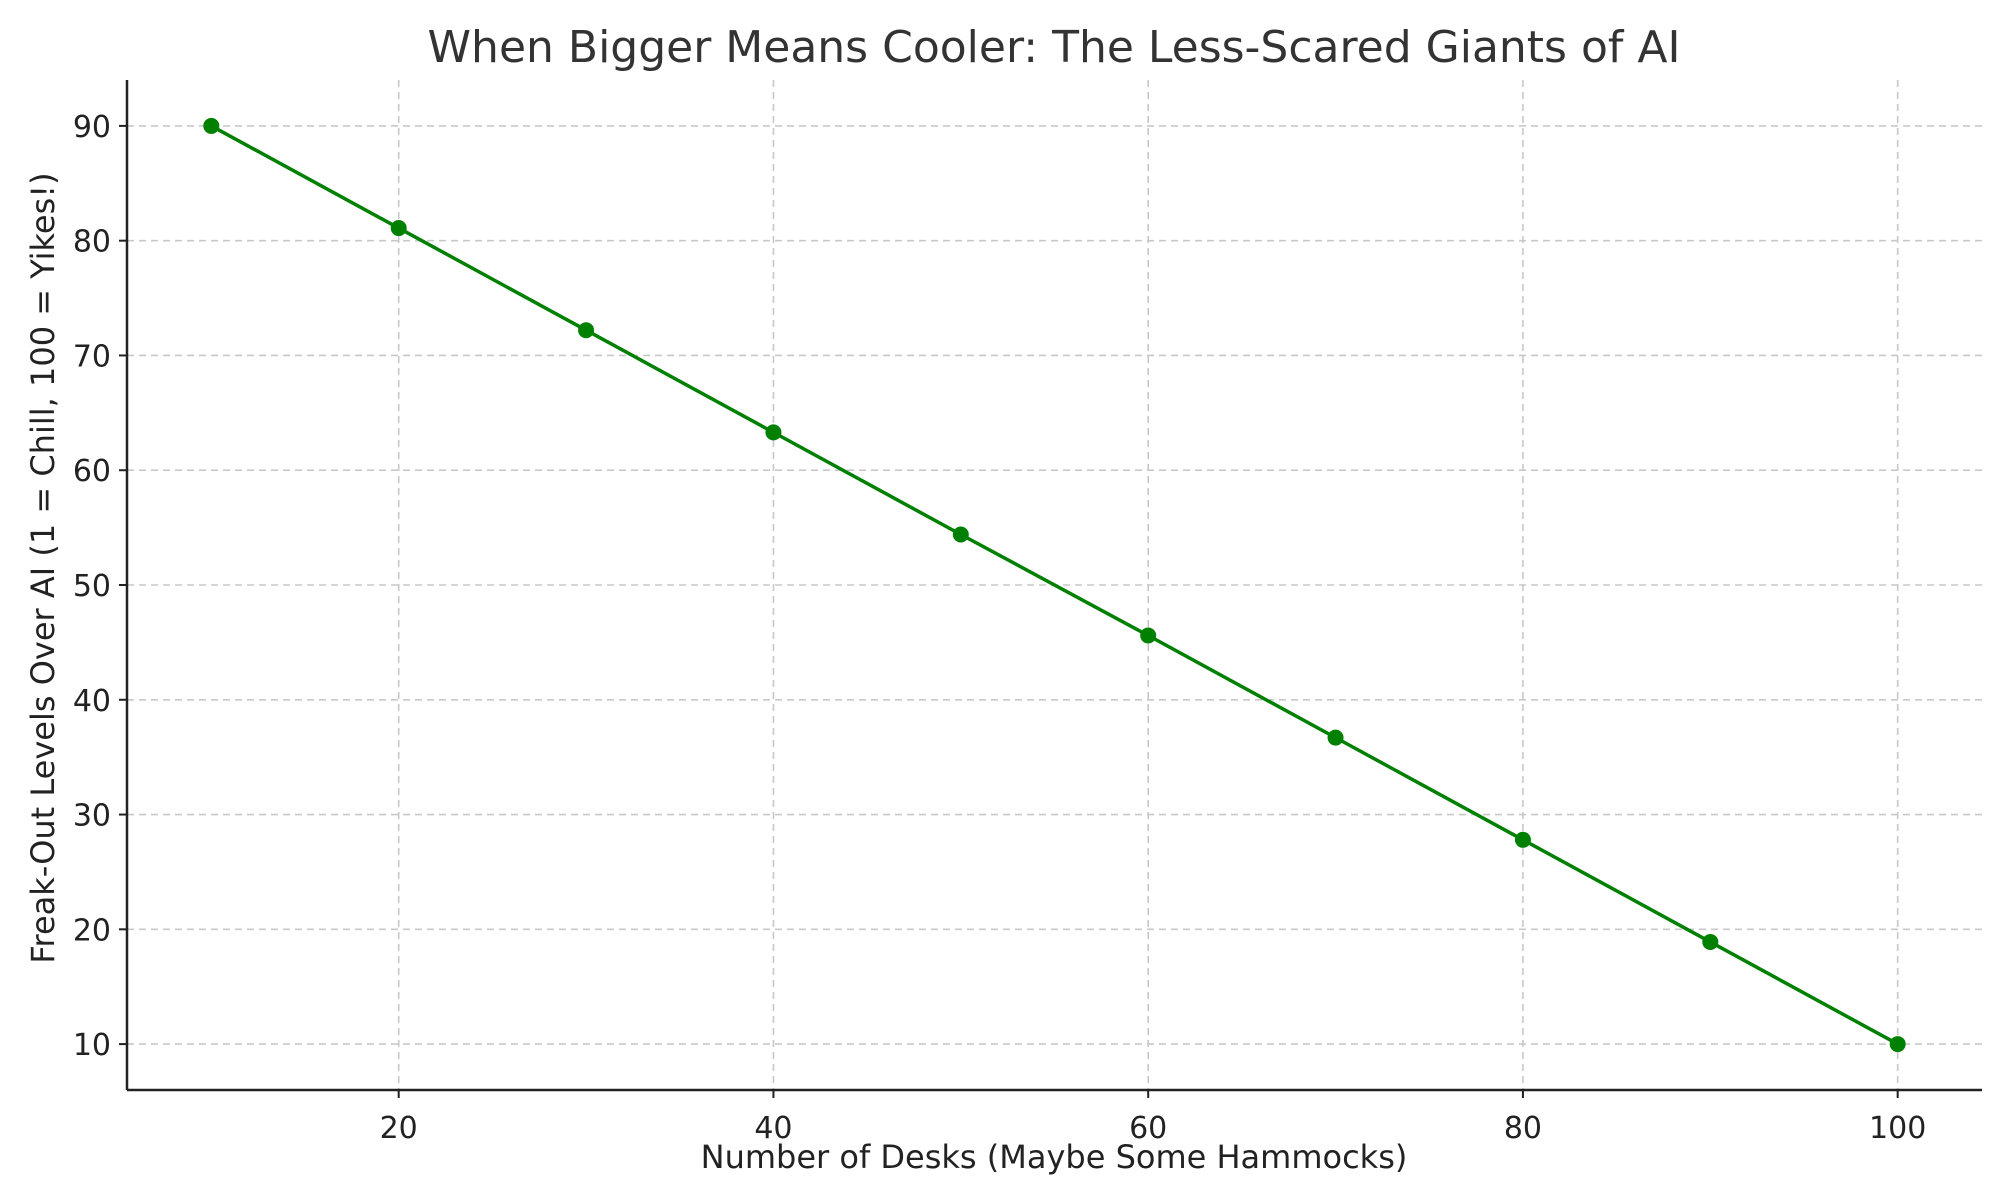 The height and width of the screenshot is (1200, 2000). I want to click on y-tick-label: 70, so click(92, 356).